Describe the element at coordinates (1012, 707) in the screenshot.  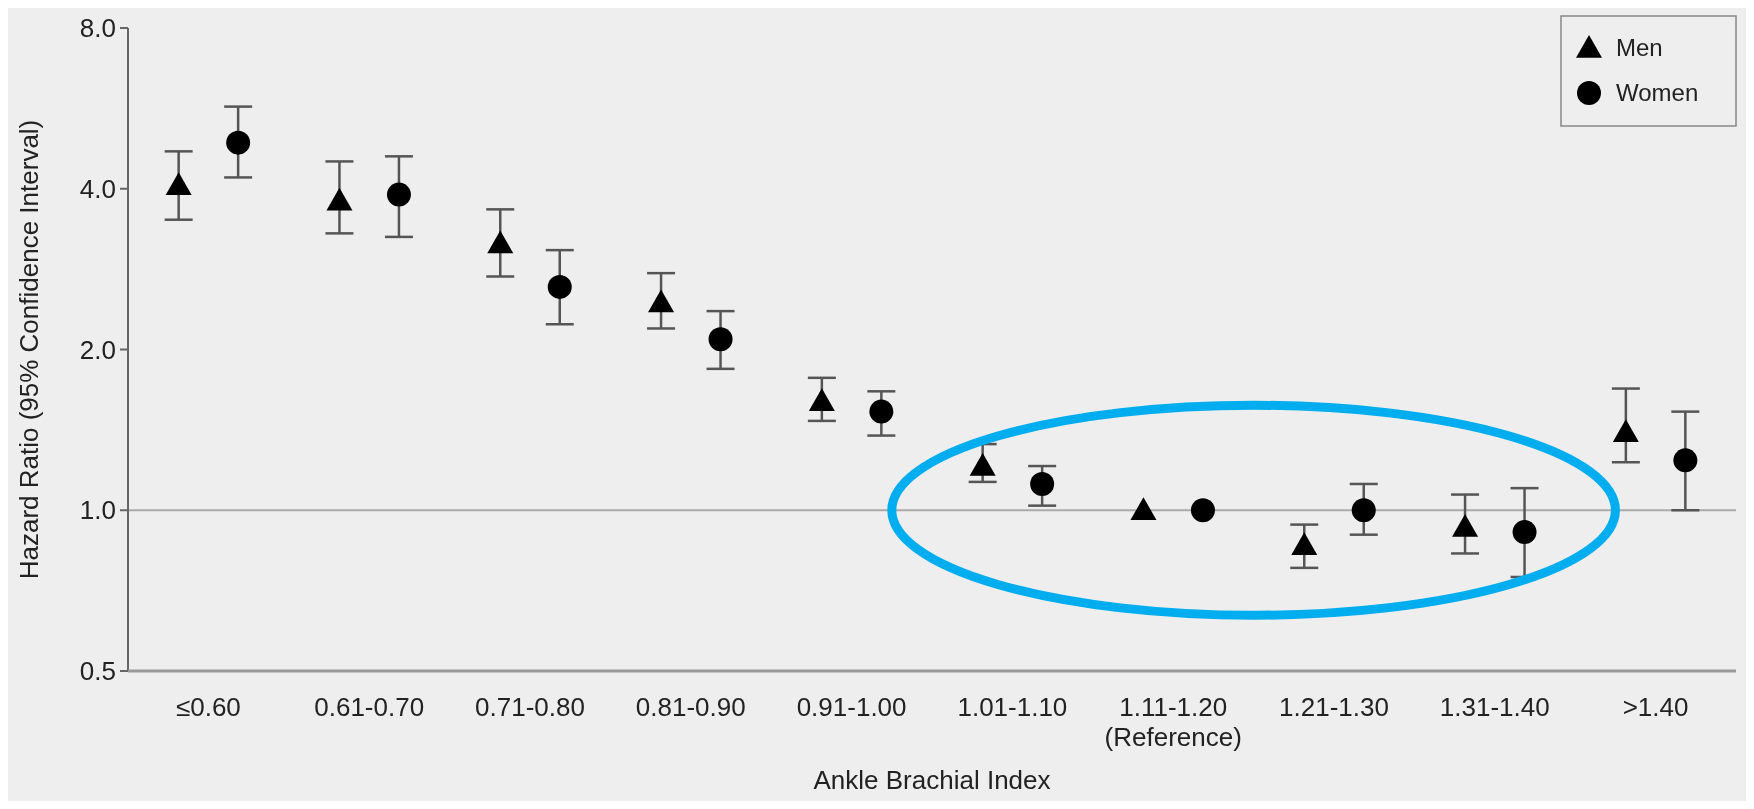
I see `x-tick-label: 1.01-1.10` at that location.